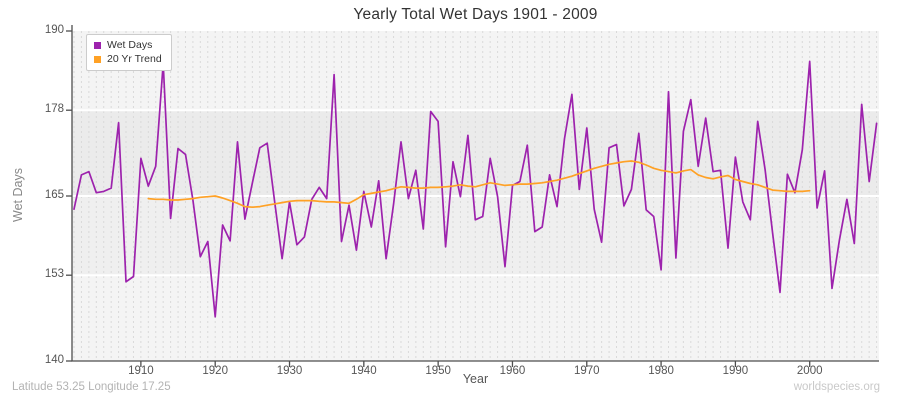 The height and width of the screenshot is (400, 900). I want to click on x-axis-title: Year, so click(475, 379).